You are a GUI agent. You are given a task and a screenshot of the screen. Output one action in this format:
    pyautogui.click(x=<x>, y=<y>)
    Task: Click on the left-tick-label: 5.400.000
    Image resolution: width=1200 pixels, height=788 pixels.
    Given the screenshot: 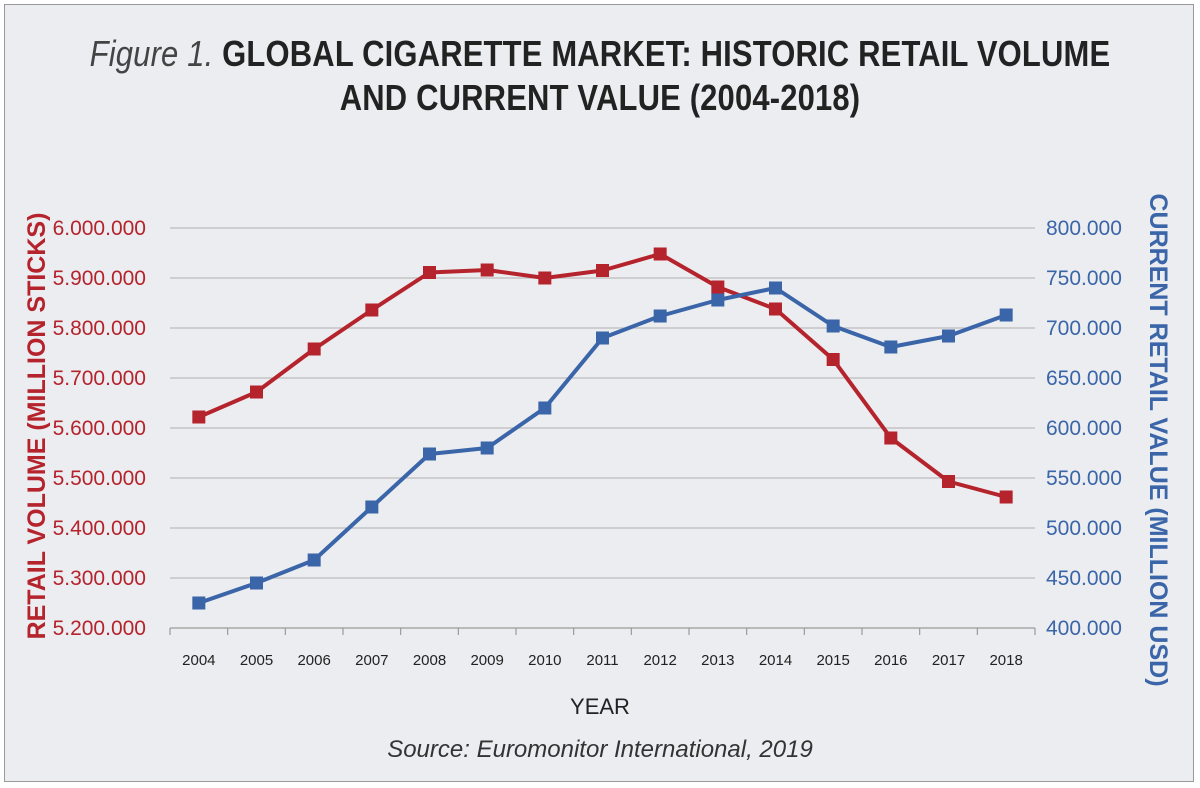 What is the action you would take?
    pyautogui.click(x=99, y=528)
    